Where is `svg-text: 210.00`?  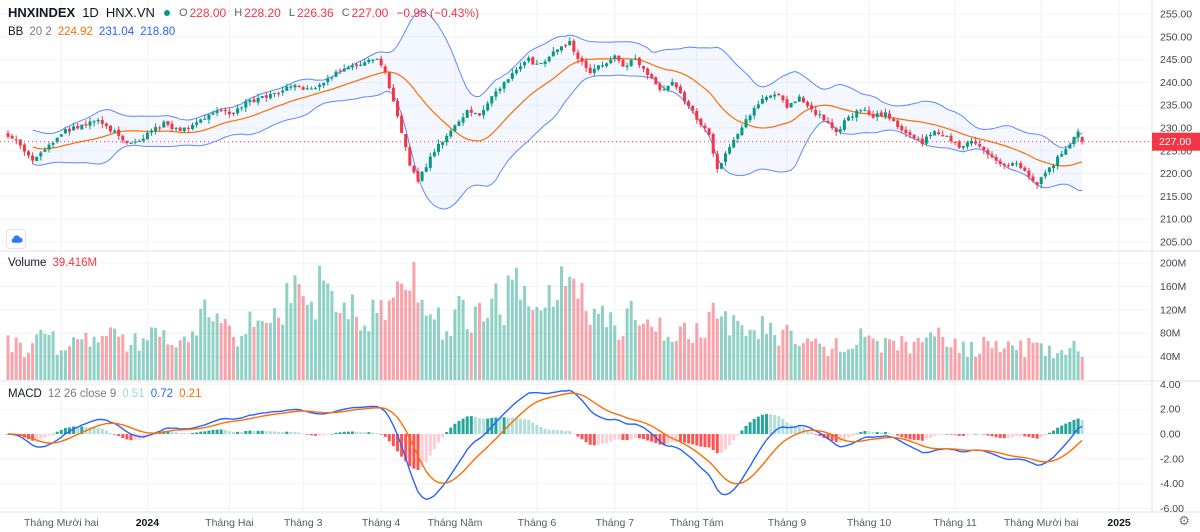 svg-text: 210.00 is located at coordinates (1176, 220).